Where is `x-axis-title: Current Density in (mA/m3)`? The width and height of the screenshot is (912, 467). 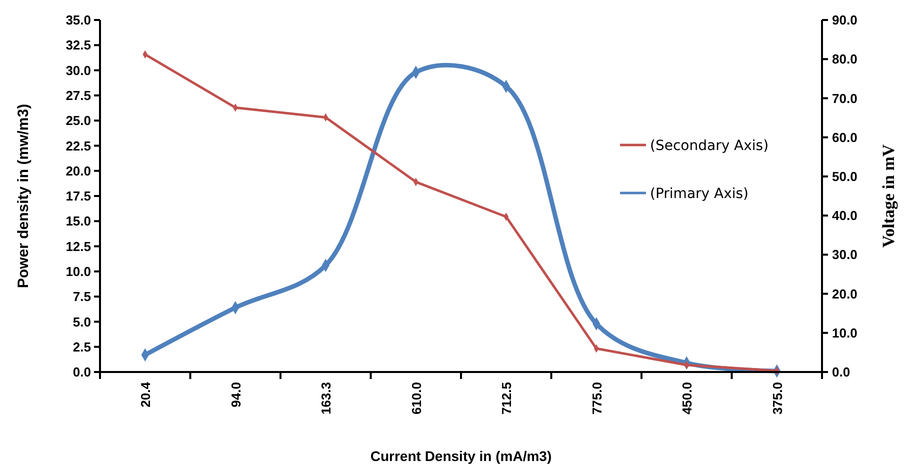 x-axis-title: Current Density in (mA/m3) is located at coordinates (461, 456).